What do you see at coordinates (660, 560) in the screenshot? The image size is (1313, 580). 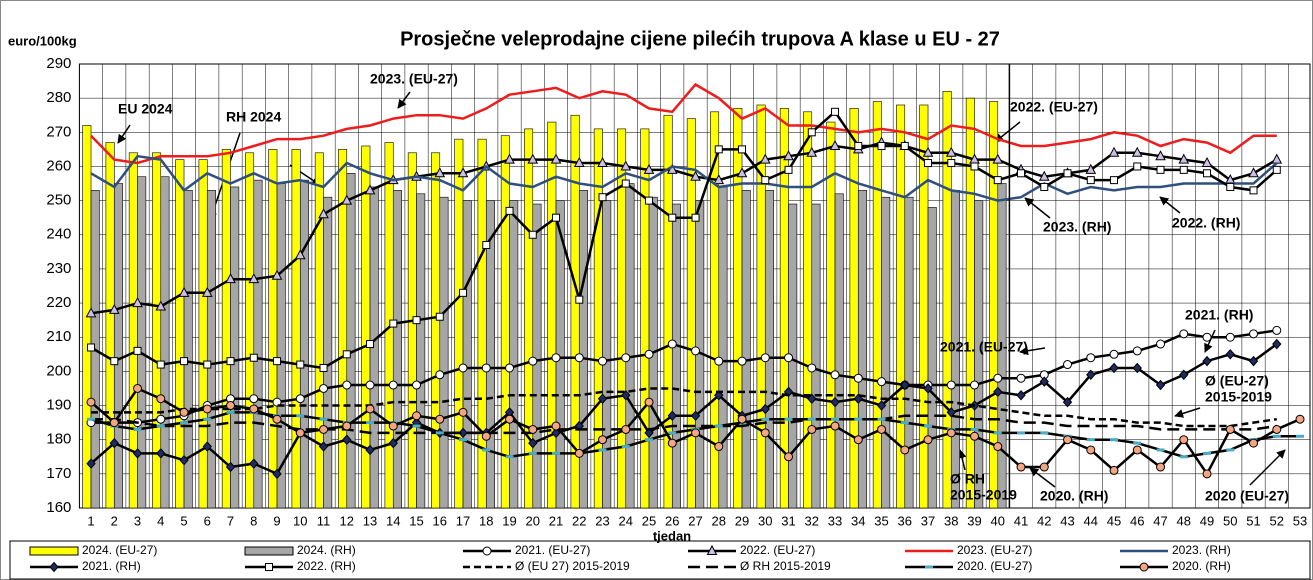 I see `legend-box` at bounding box center [660, 560].